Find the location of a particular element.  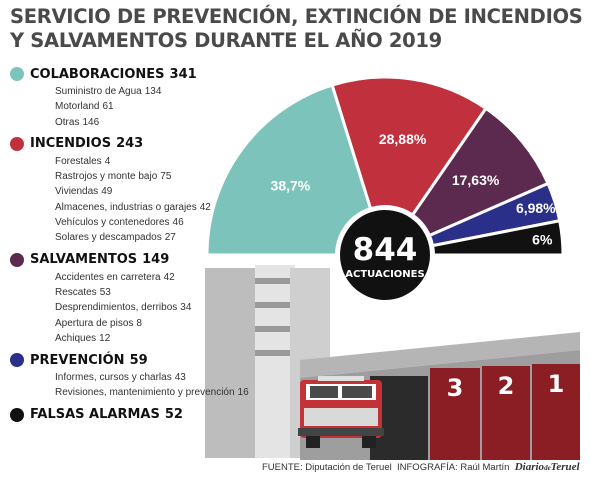

legend-subitem: Solares y descampados 27 is located at coordinates (157, 237).